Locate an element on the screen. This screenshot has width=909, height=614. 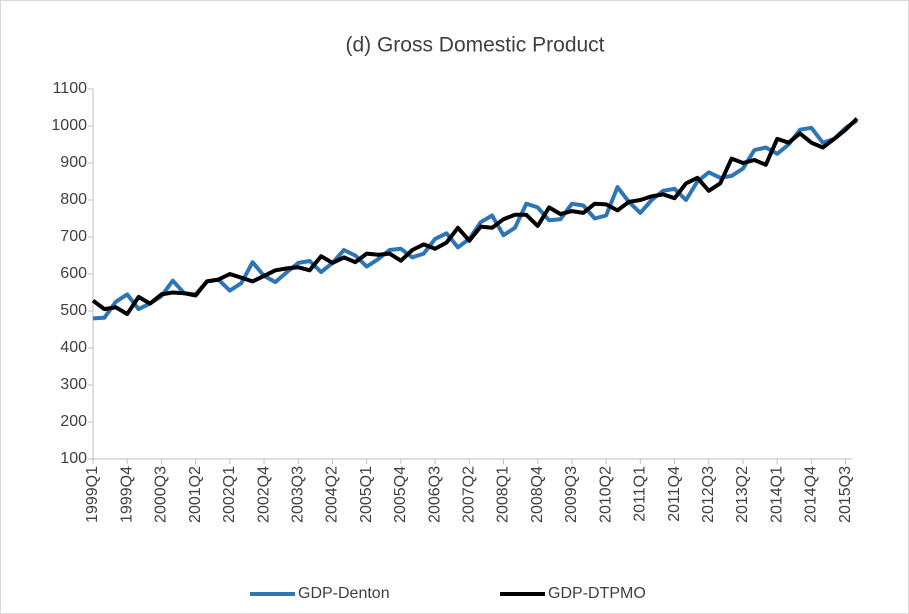
x-tick-label: 1999Q4 is located at coordinates (126, 494).